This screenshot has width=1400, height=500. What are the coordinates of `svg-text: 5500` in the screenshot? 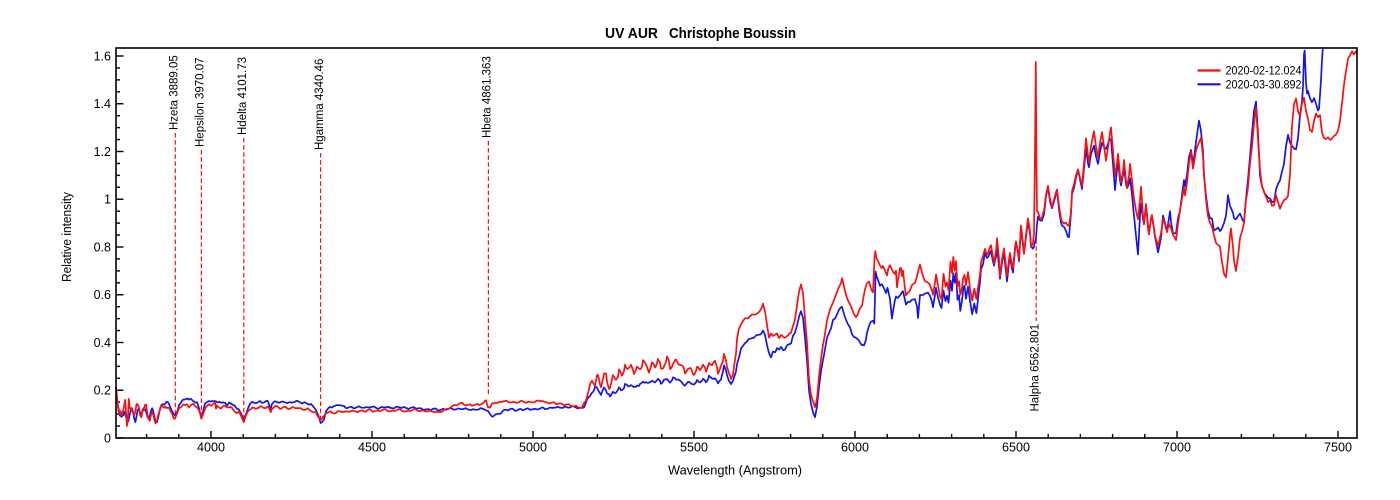 It's located at (694, 448).